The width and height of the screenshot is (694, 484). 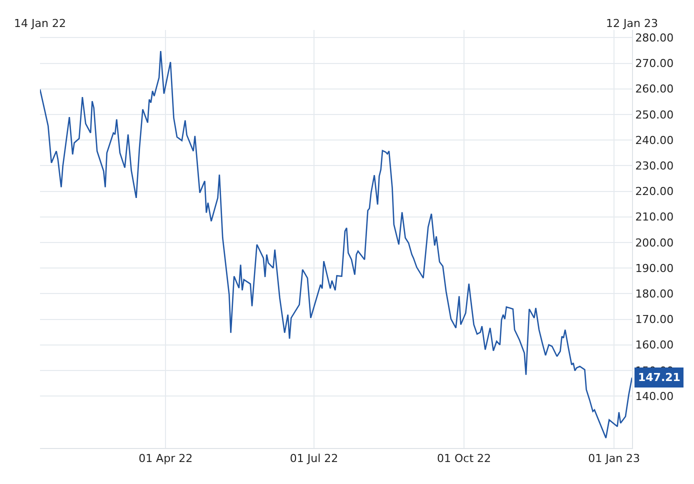 I want to click on y-tick-label: 180.00, so click(x=654, y=294).